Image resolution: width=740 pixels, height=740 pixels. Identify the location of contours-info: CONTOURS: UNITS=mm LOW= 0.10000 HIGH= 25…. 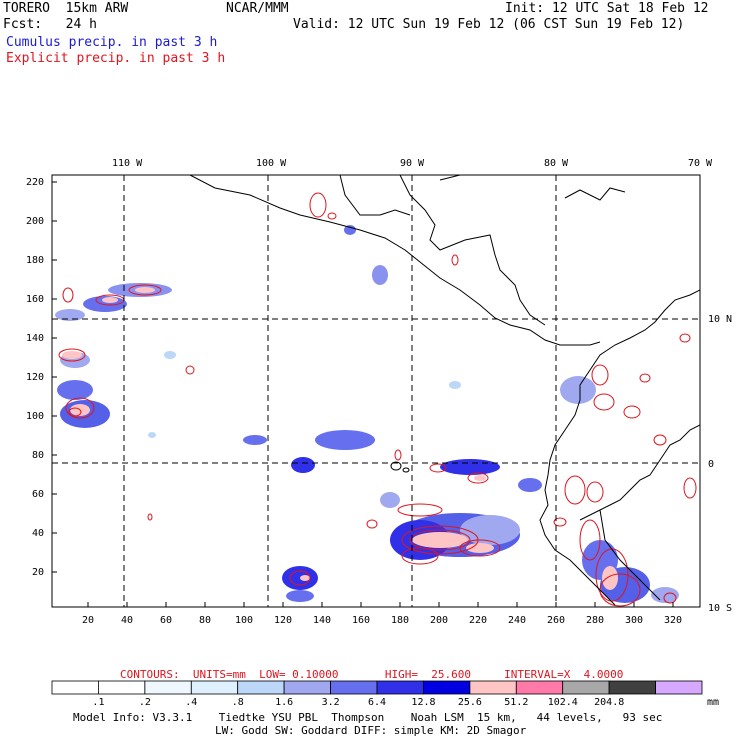
(372, 674).